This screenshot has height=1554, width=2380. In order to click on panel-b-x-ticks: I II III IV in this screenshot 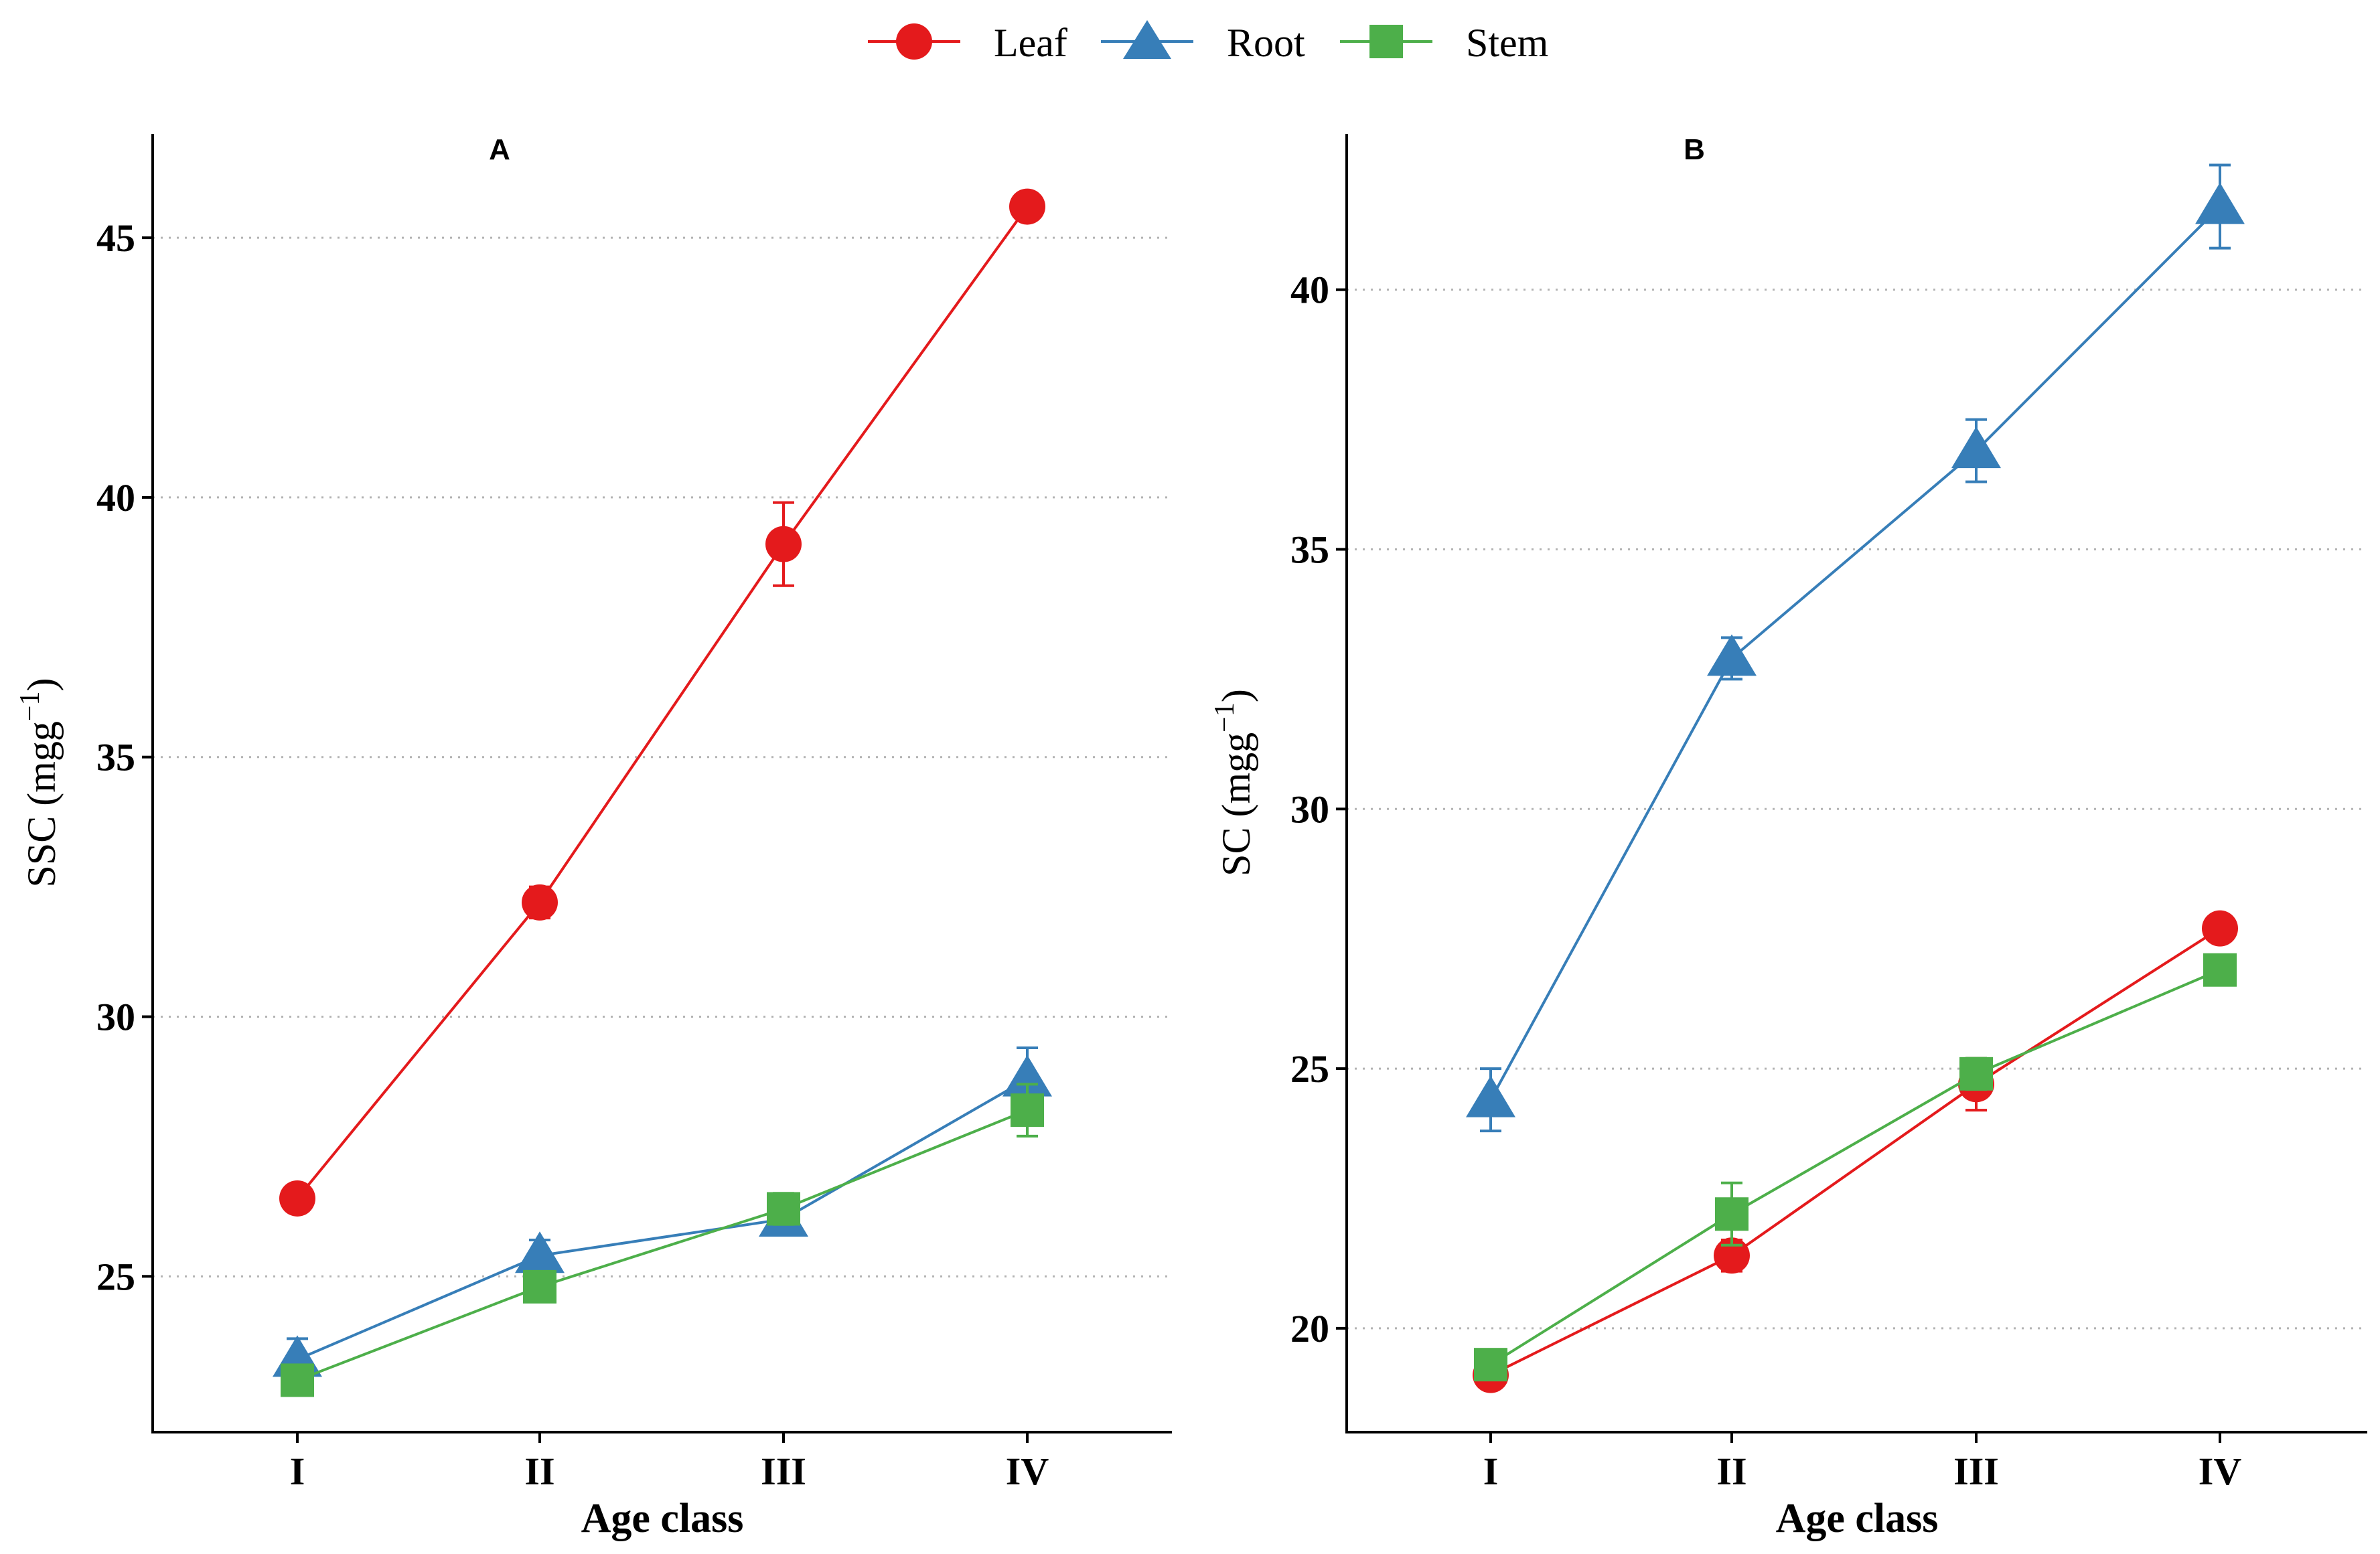, I will do `click(1862, 1462)`.